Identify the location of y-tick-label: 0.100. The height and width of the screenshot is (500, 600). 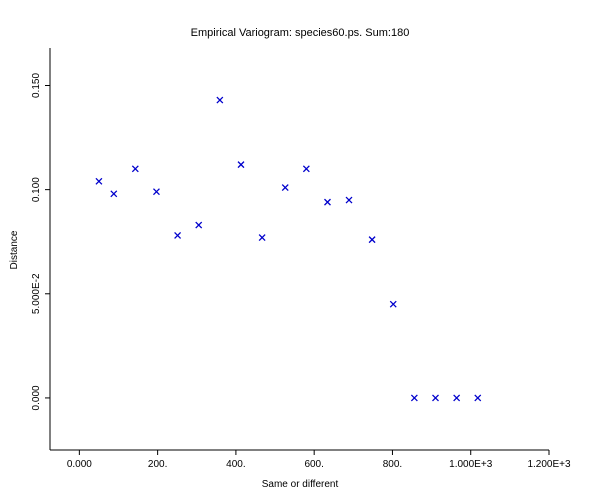
(36, 189).